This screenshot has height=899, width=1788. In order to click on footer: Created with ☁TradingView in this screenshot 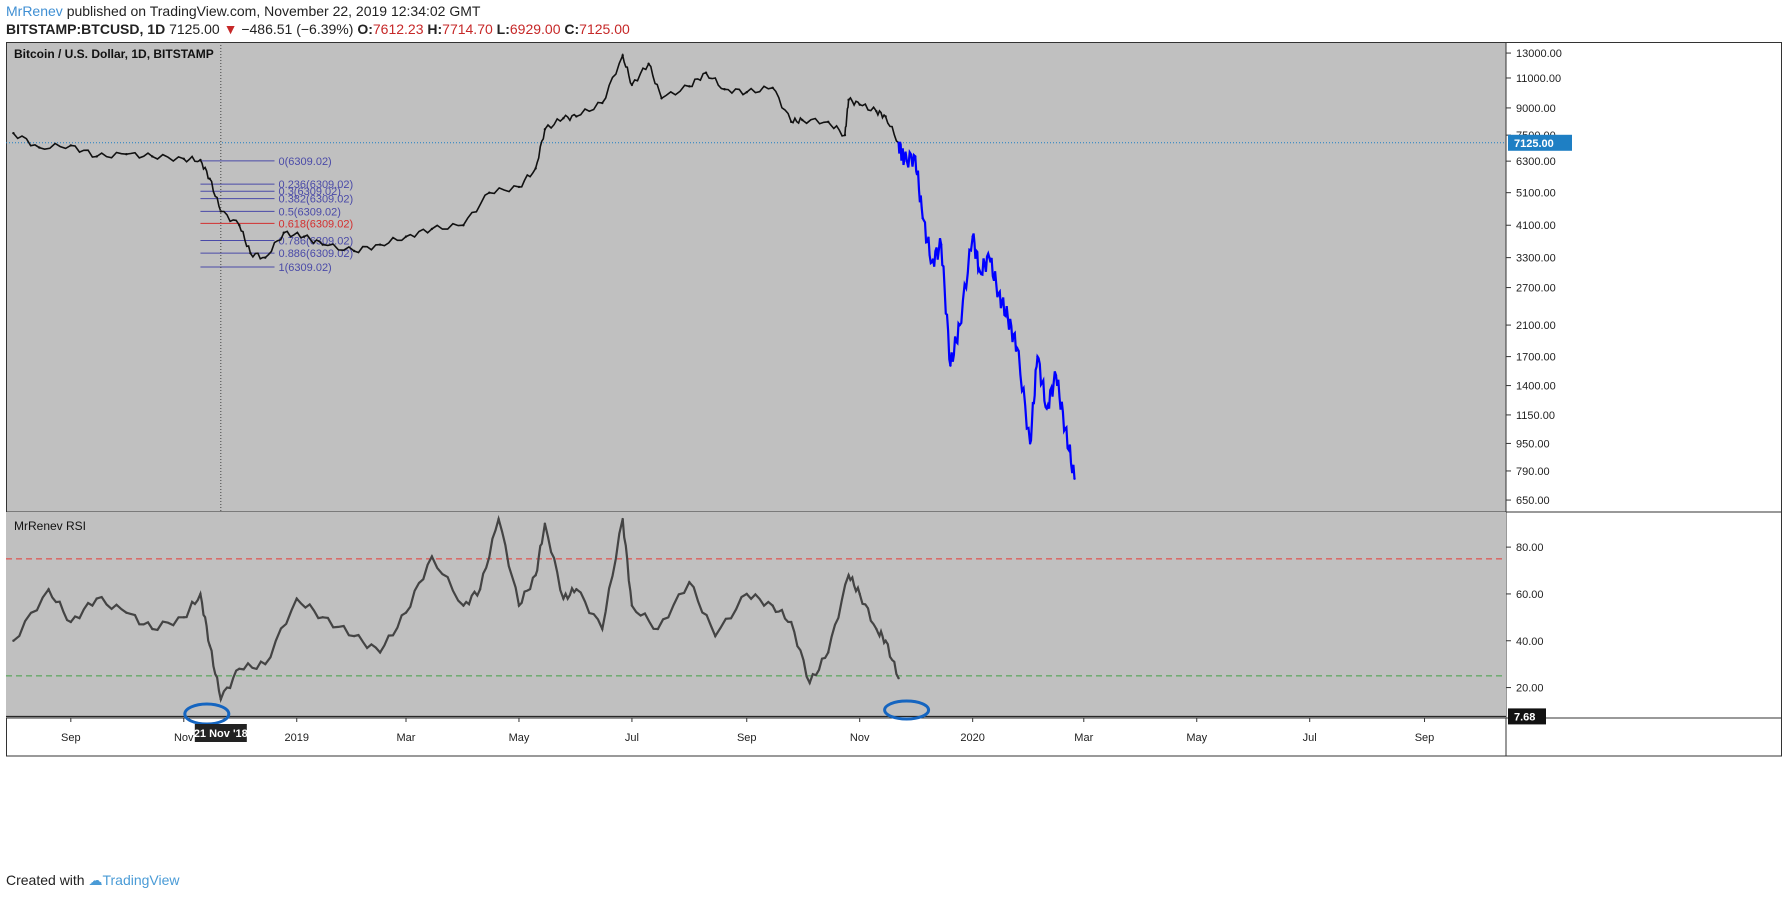, I will do `click(93, 880)`.